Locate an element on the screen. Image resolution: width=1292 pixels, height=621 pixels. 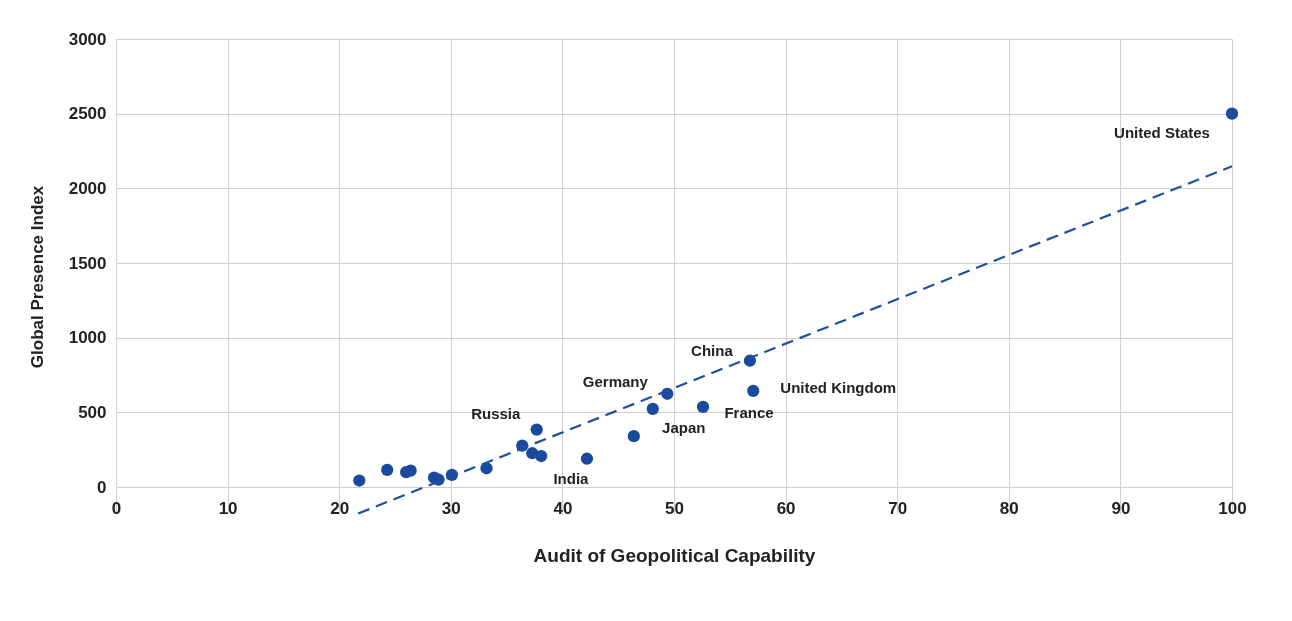
annotation: India is located at coordinates (571, 478).